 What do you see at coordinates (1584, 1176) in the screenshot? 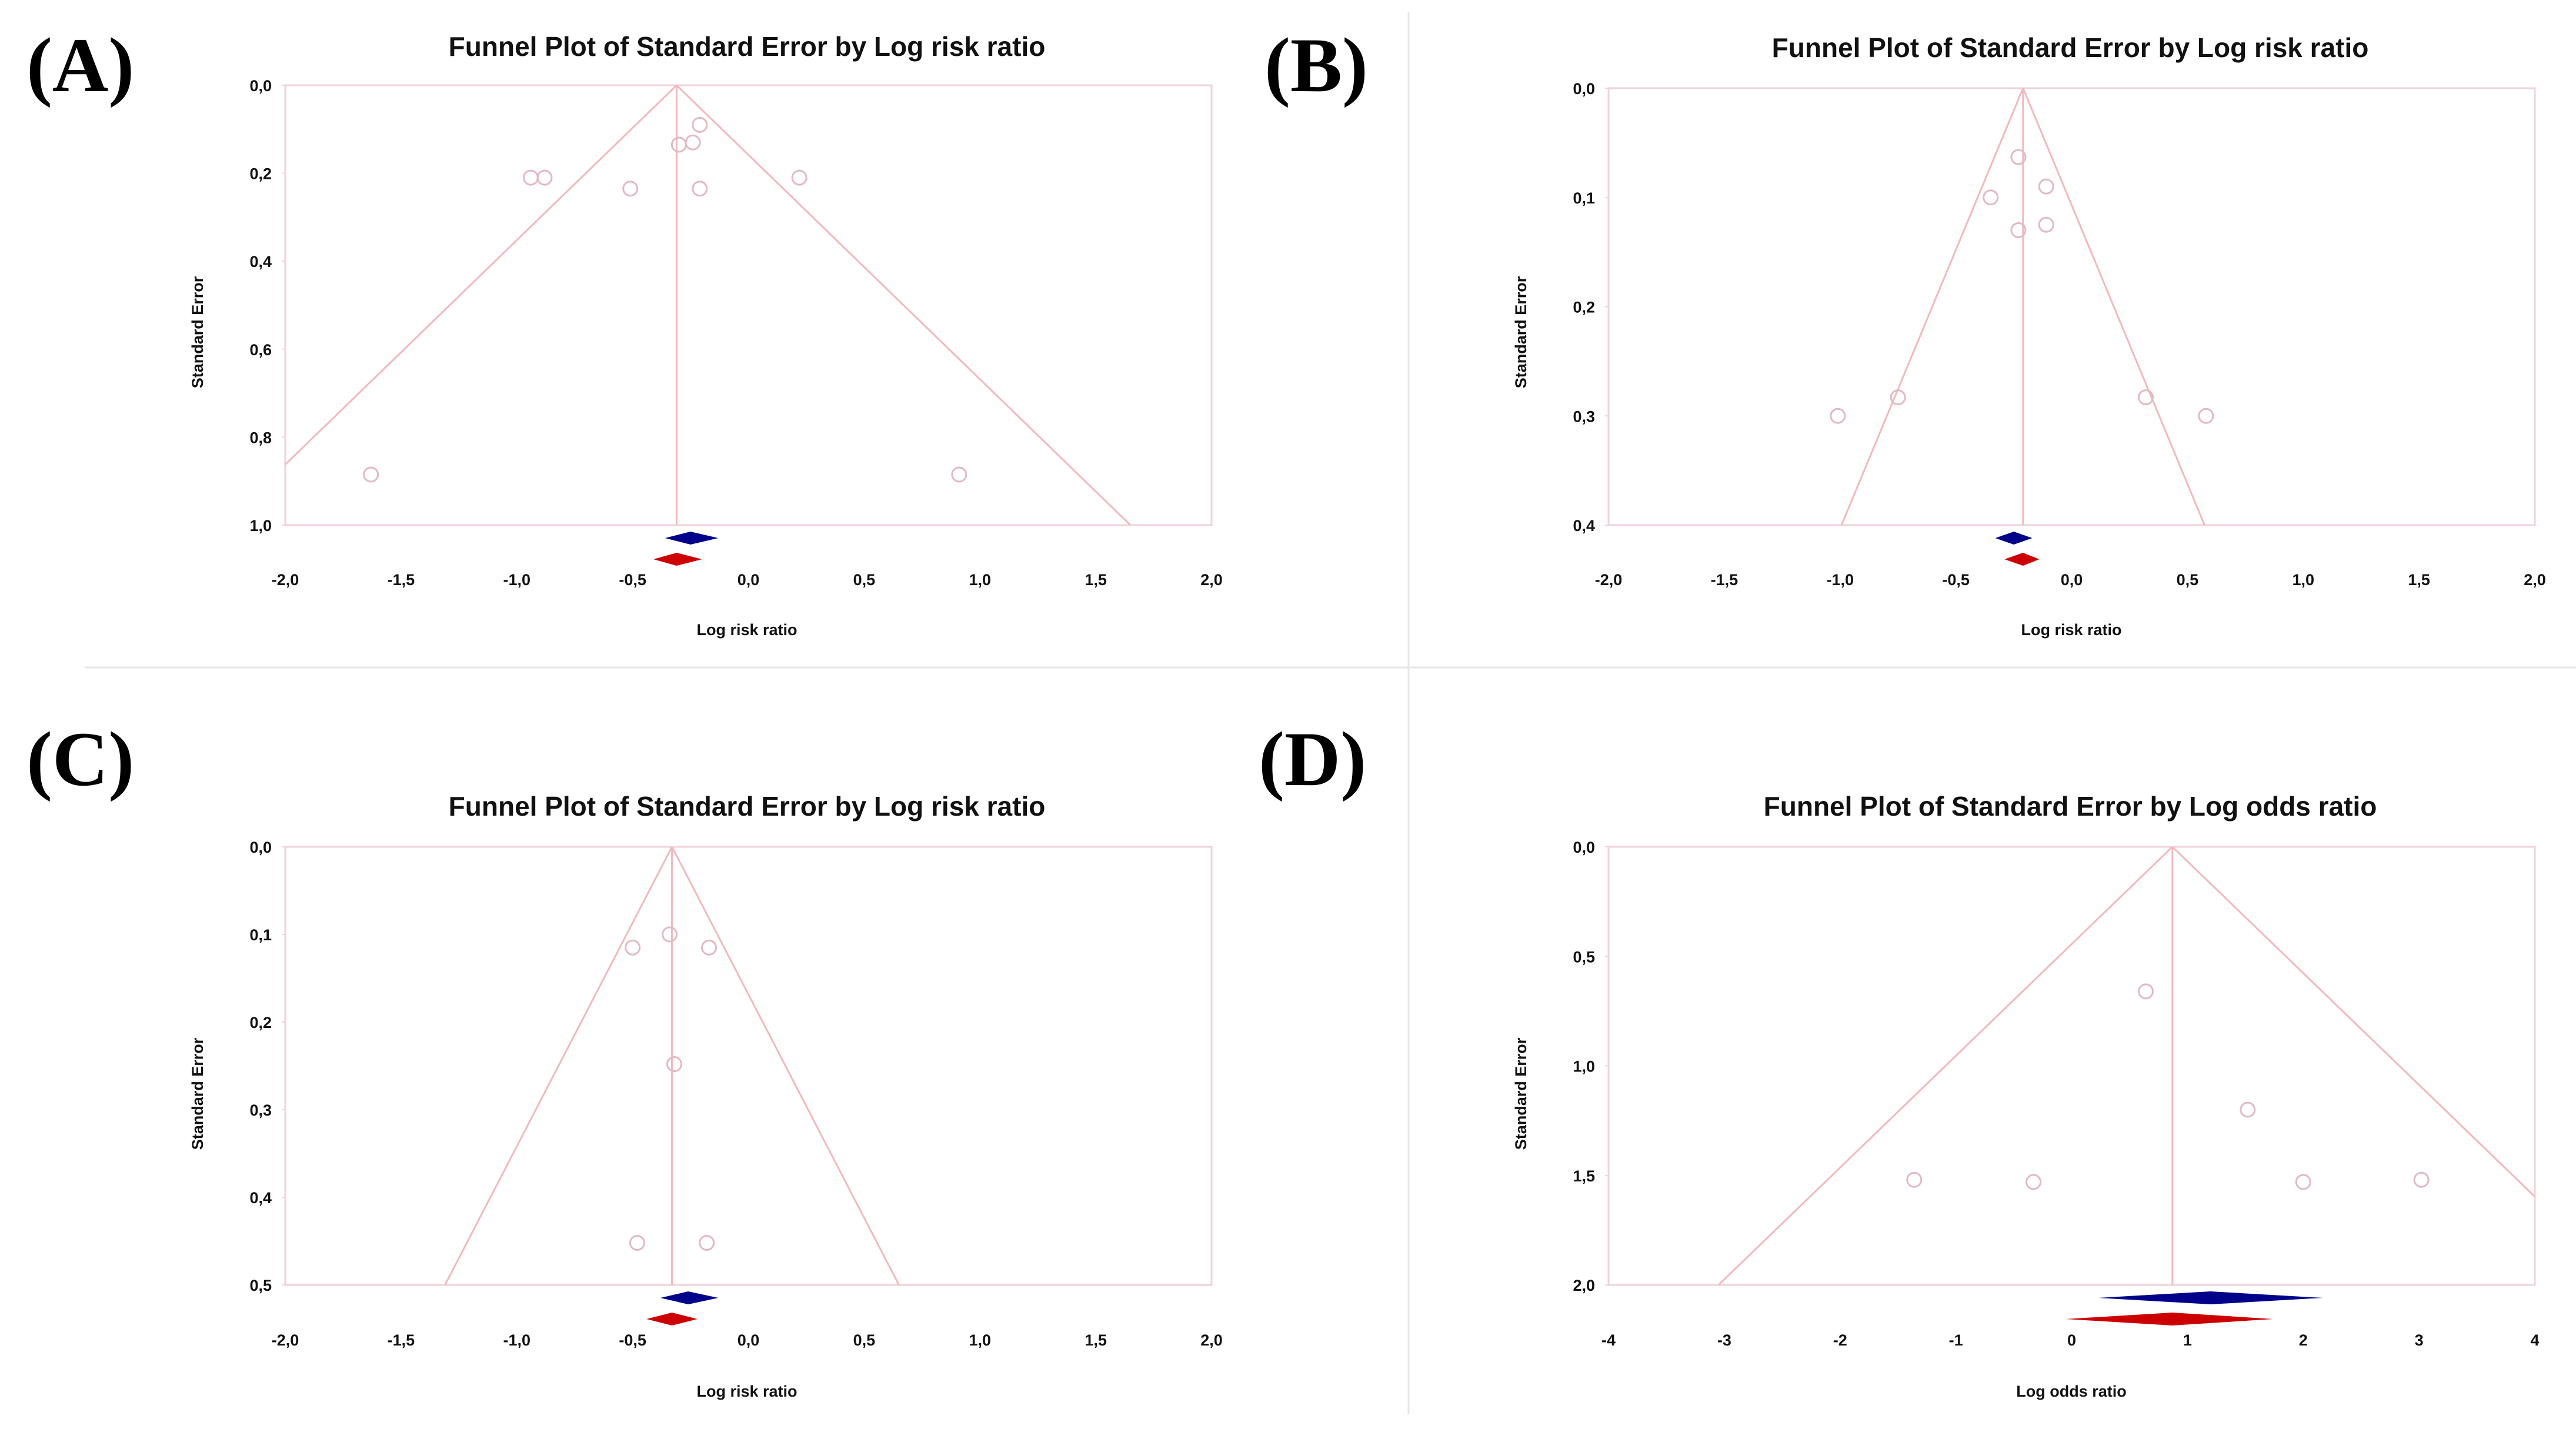
I see `y-tick-label: 1,5` at bounding box center [1584, 1176].